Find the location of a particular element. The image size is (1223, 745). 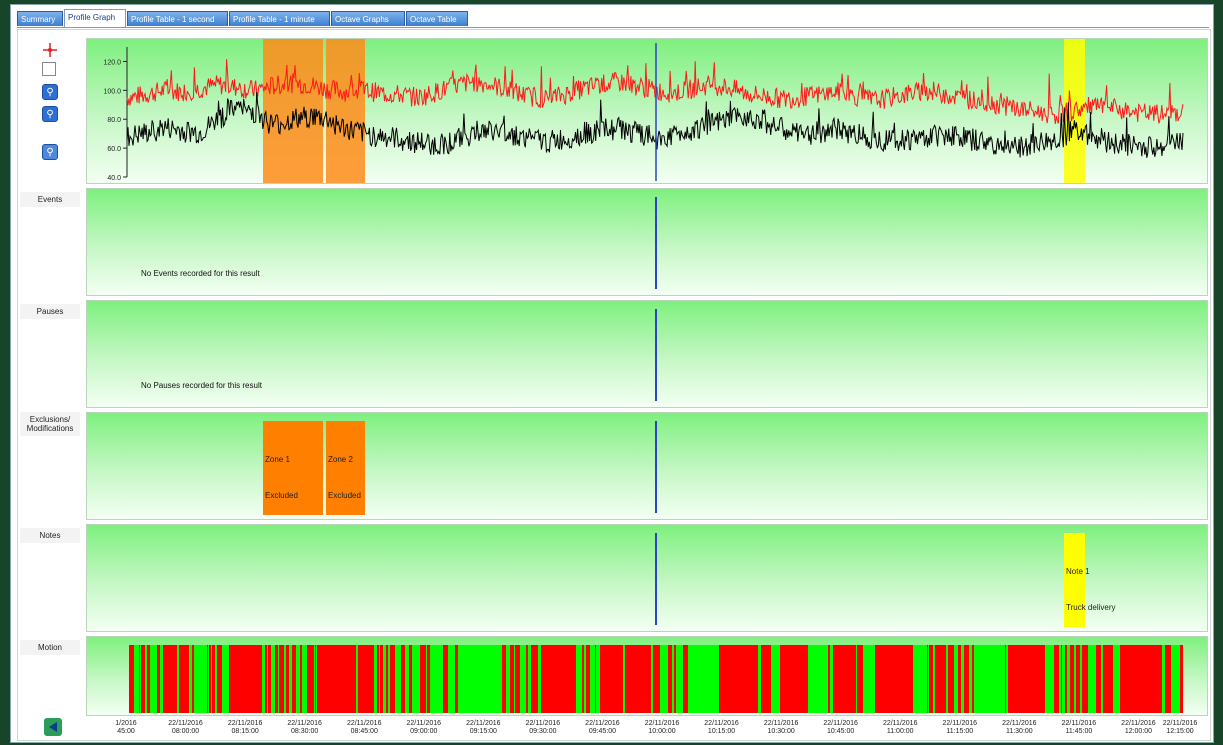

events-panel: No Events recorded for this result is located at coordinates (647, 242).